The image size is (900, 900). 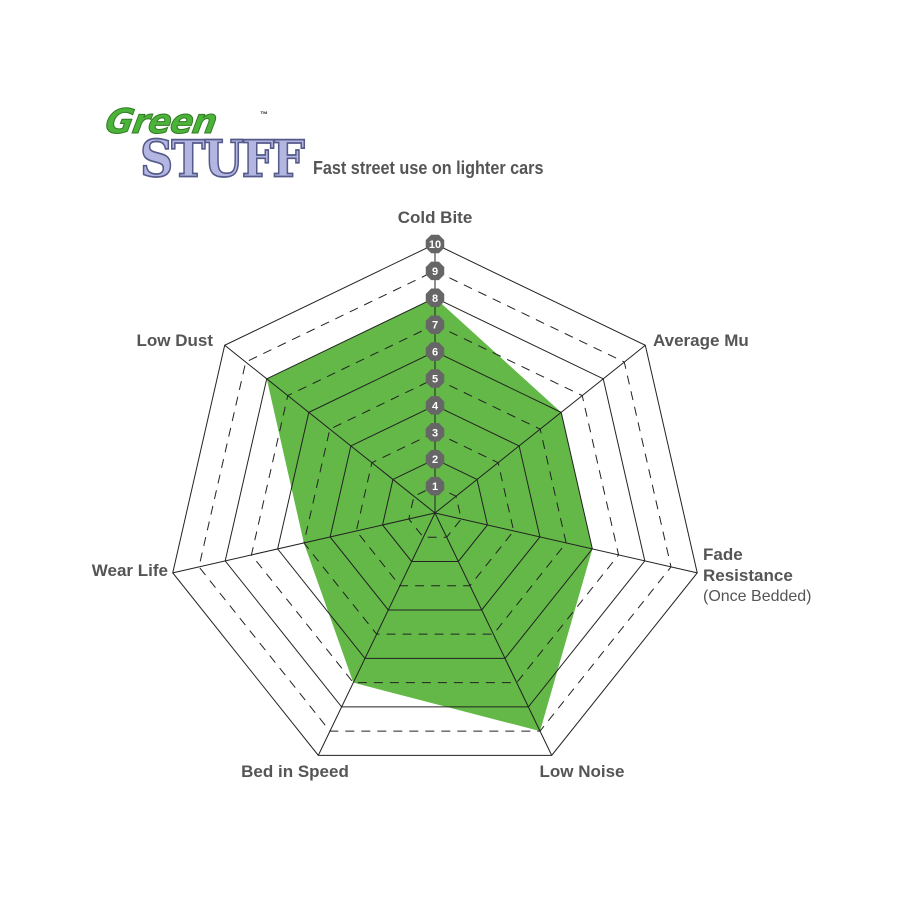 I want to click on logo-stuff-text: STUFF, so click(x=222, y=158).